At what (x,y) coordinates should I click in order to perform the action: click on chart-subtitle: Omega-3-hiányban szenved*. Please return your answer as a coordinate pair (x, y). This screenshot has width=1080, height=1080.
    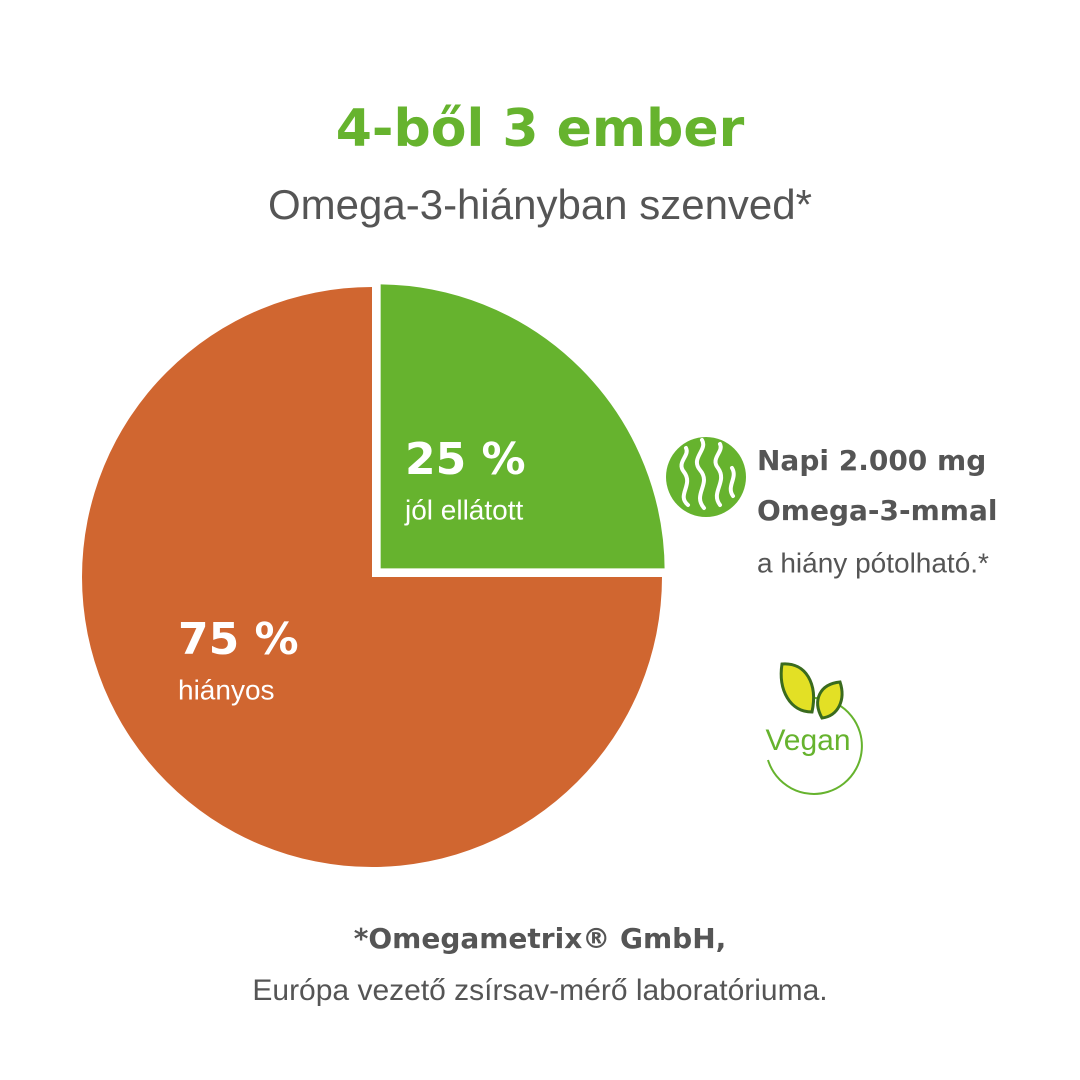
    Looking at the image, I should click on (540, 204).